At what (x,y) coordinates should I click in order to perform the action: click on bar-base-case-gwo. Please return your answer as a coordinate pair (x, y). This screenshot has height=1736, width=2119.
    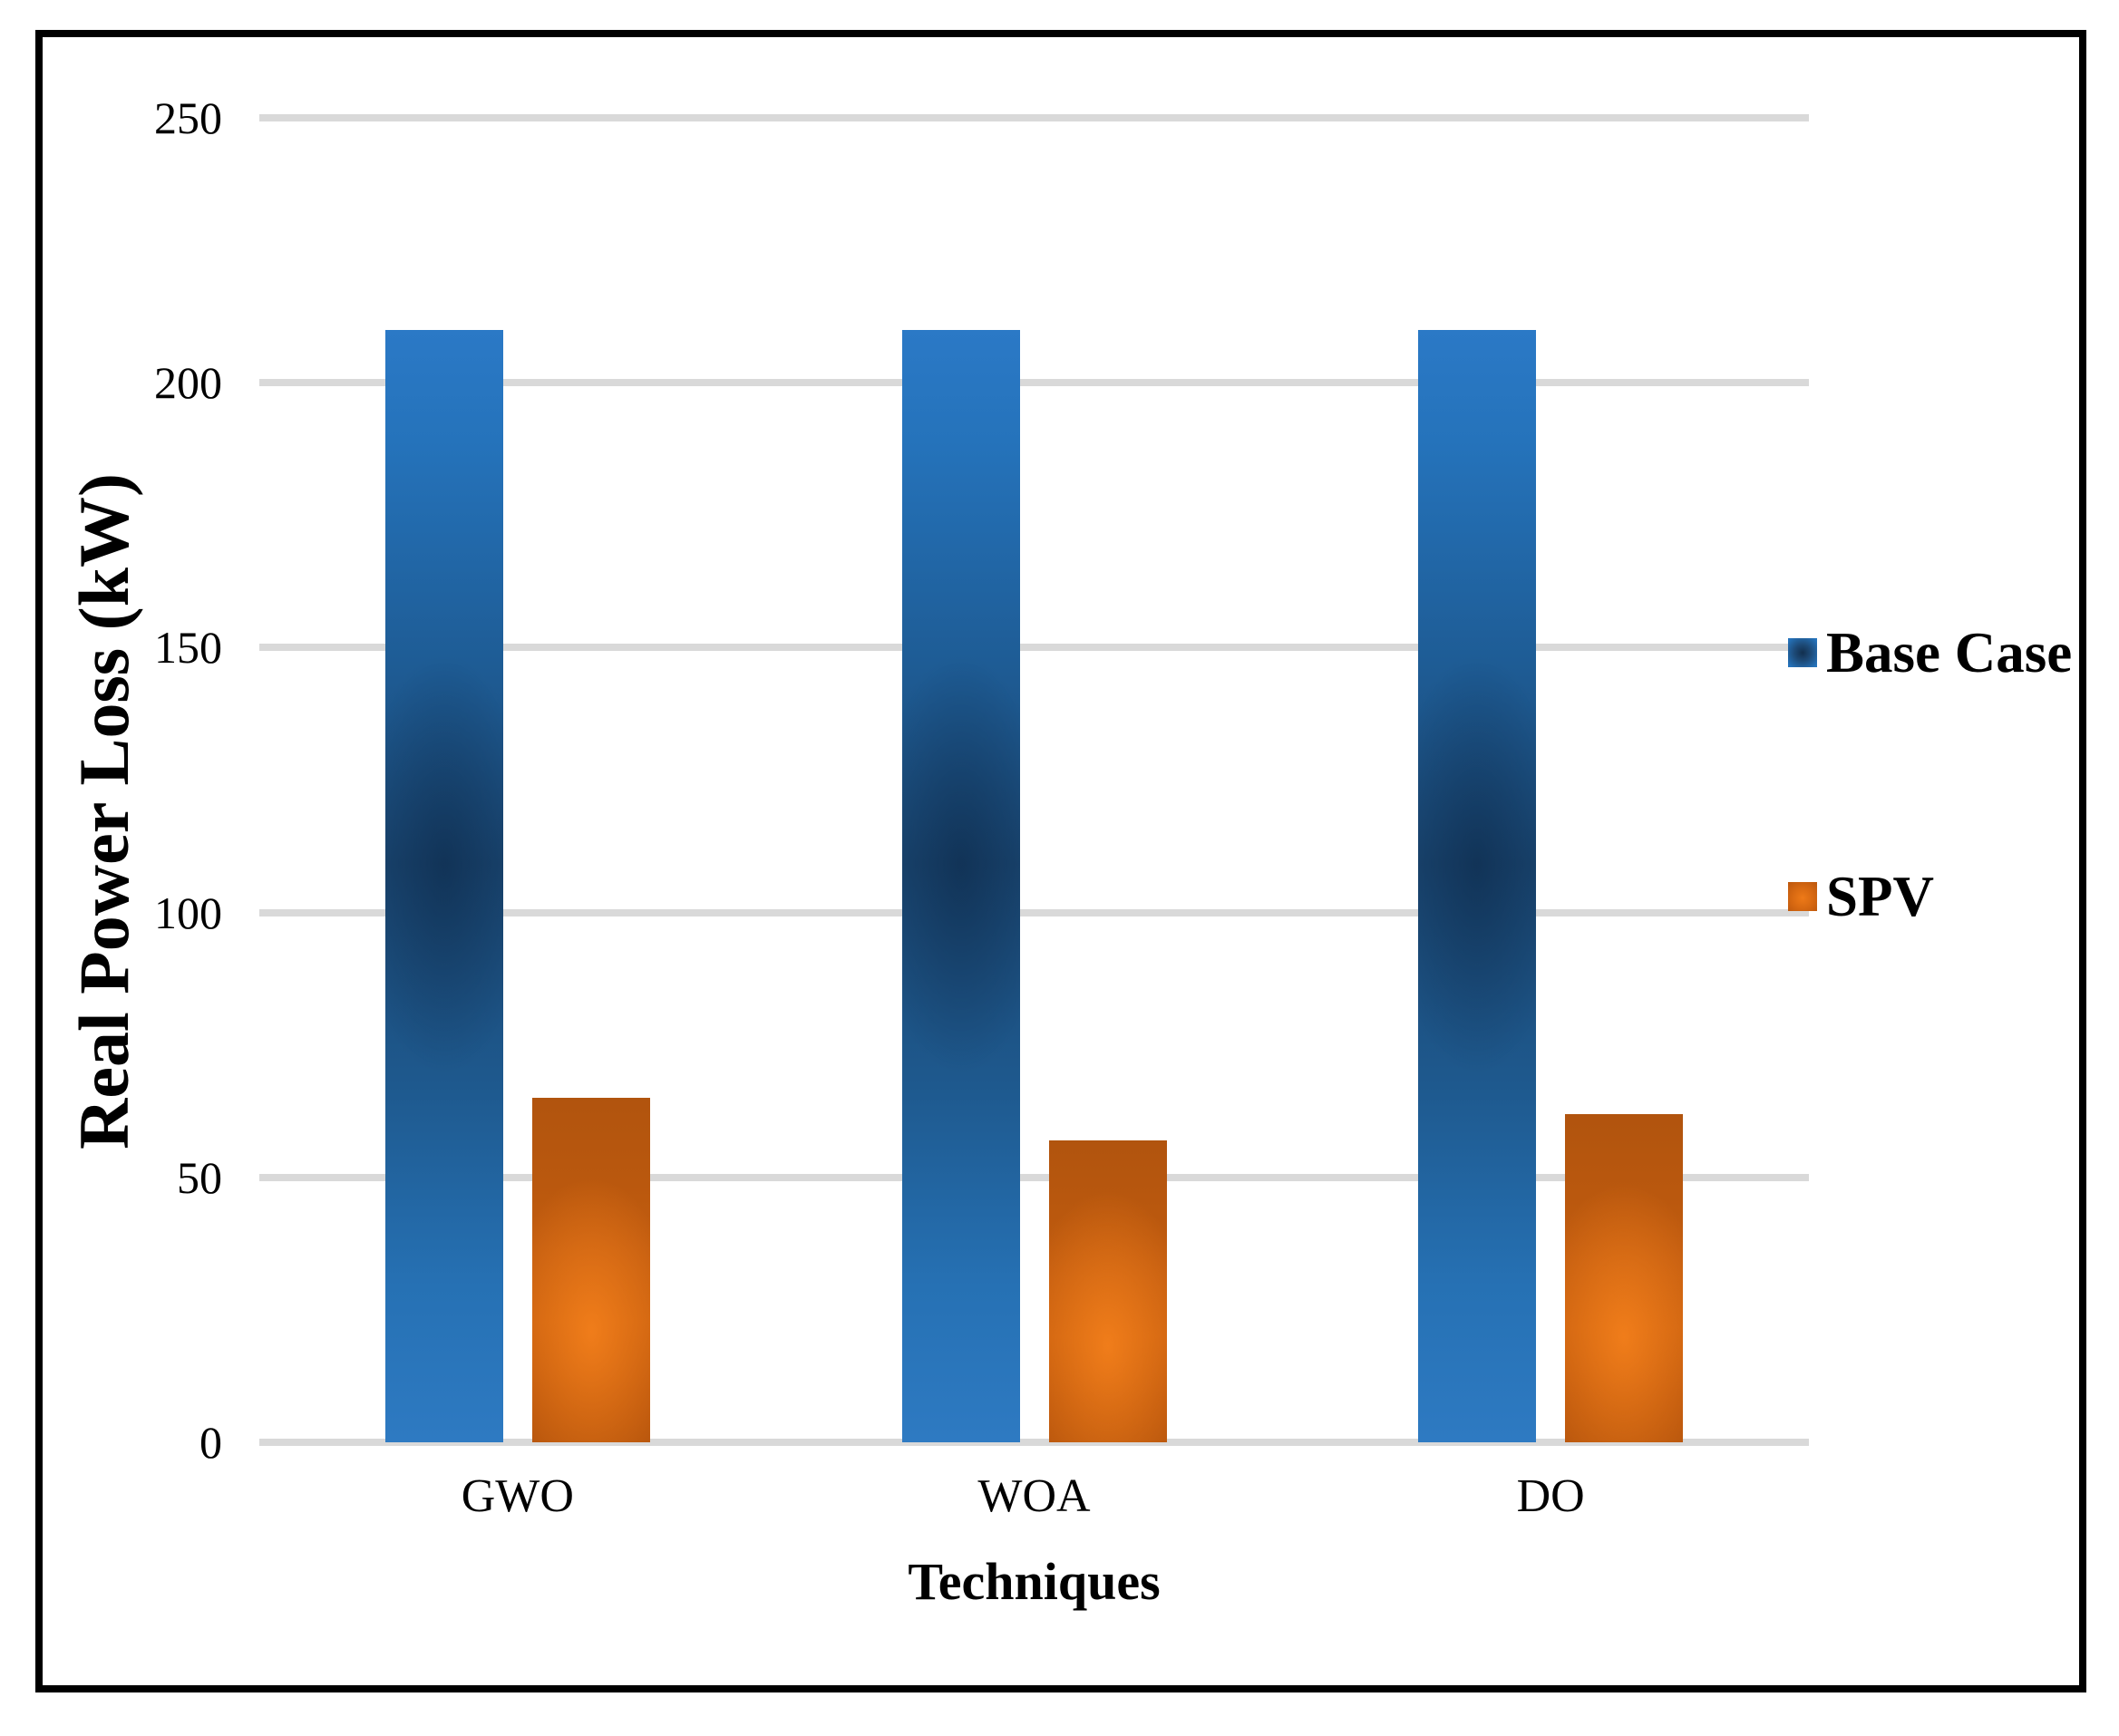
    Looking at the image, I should click on (443, 885).